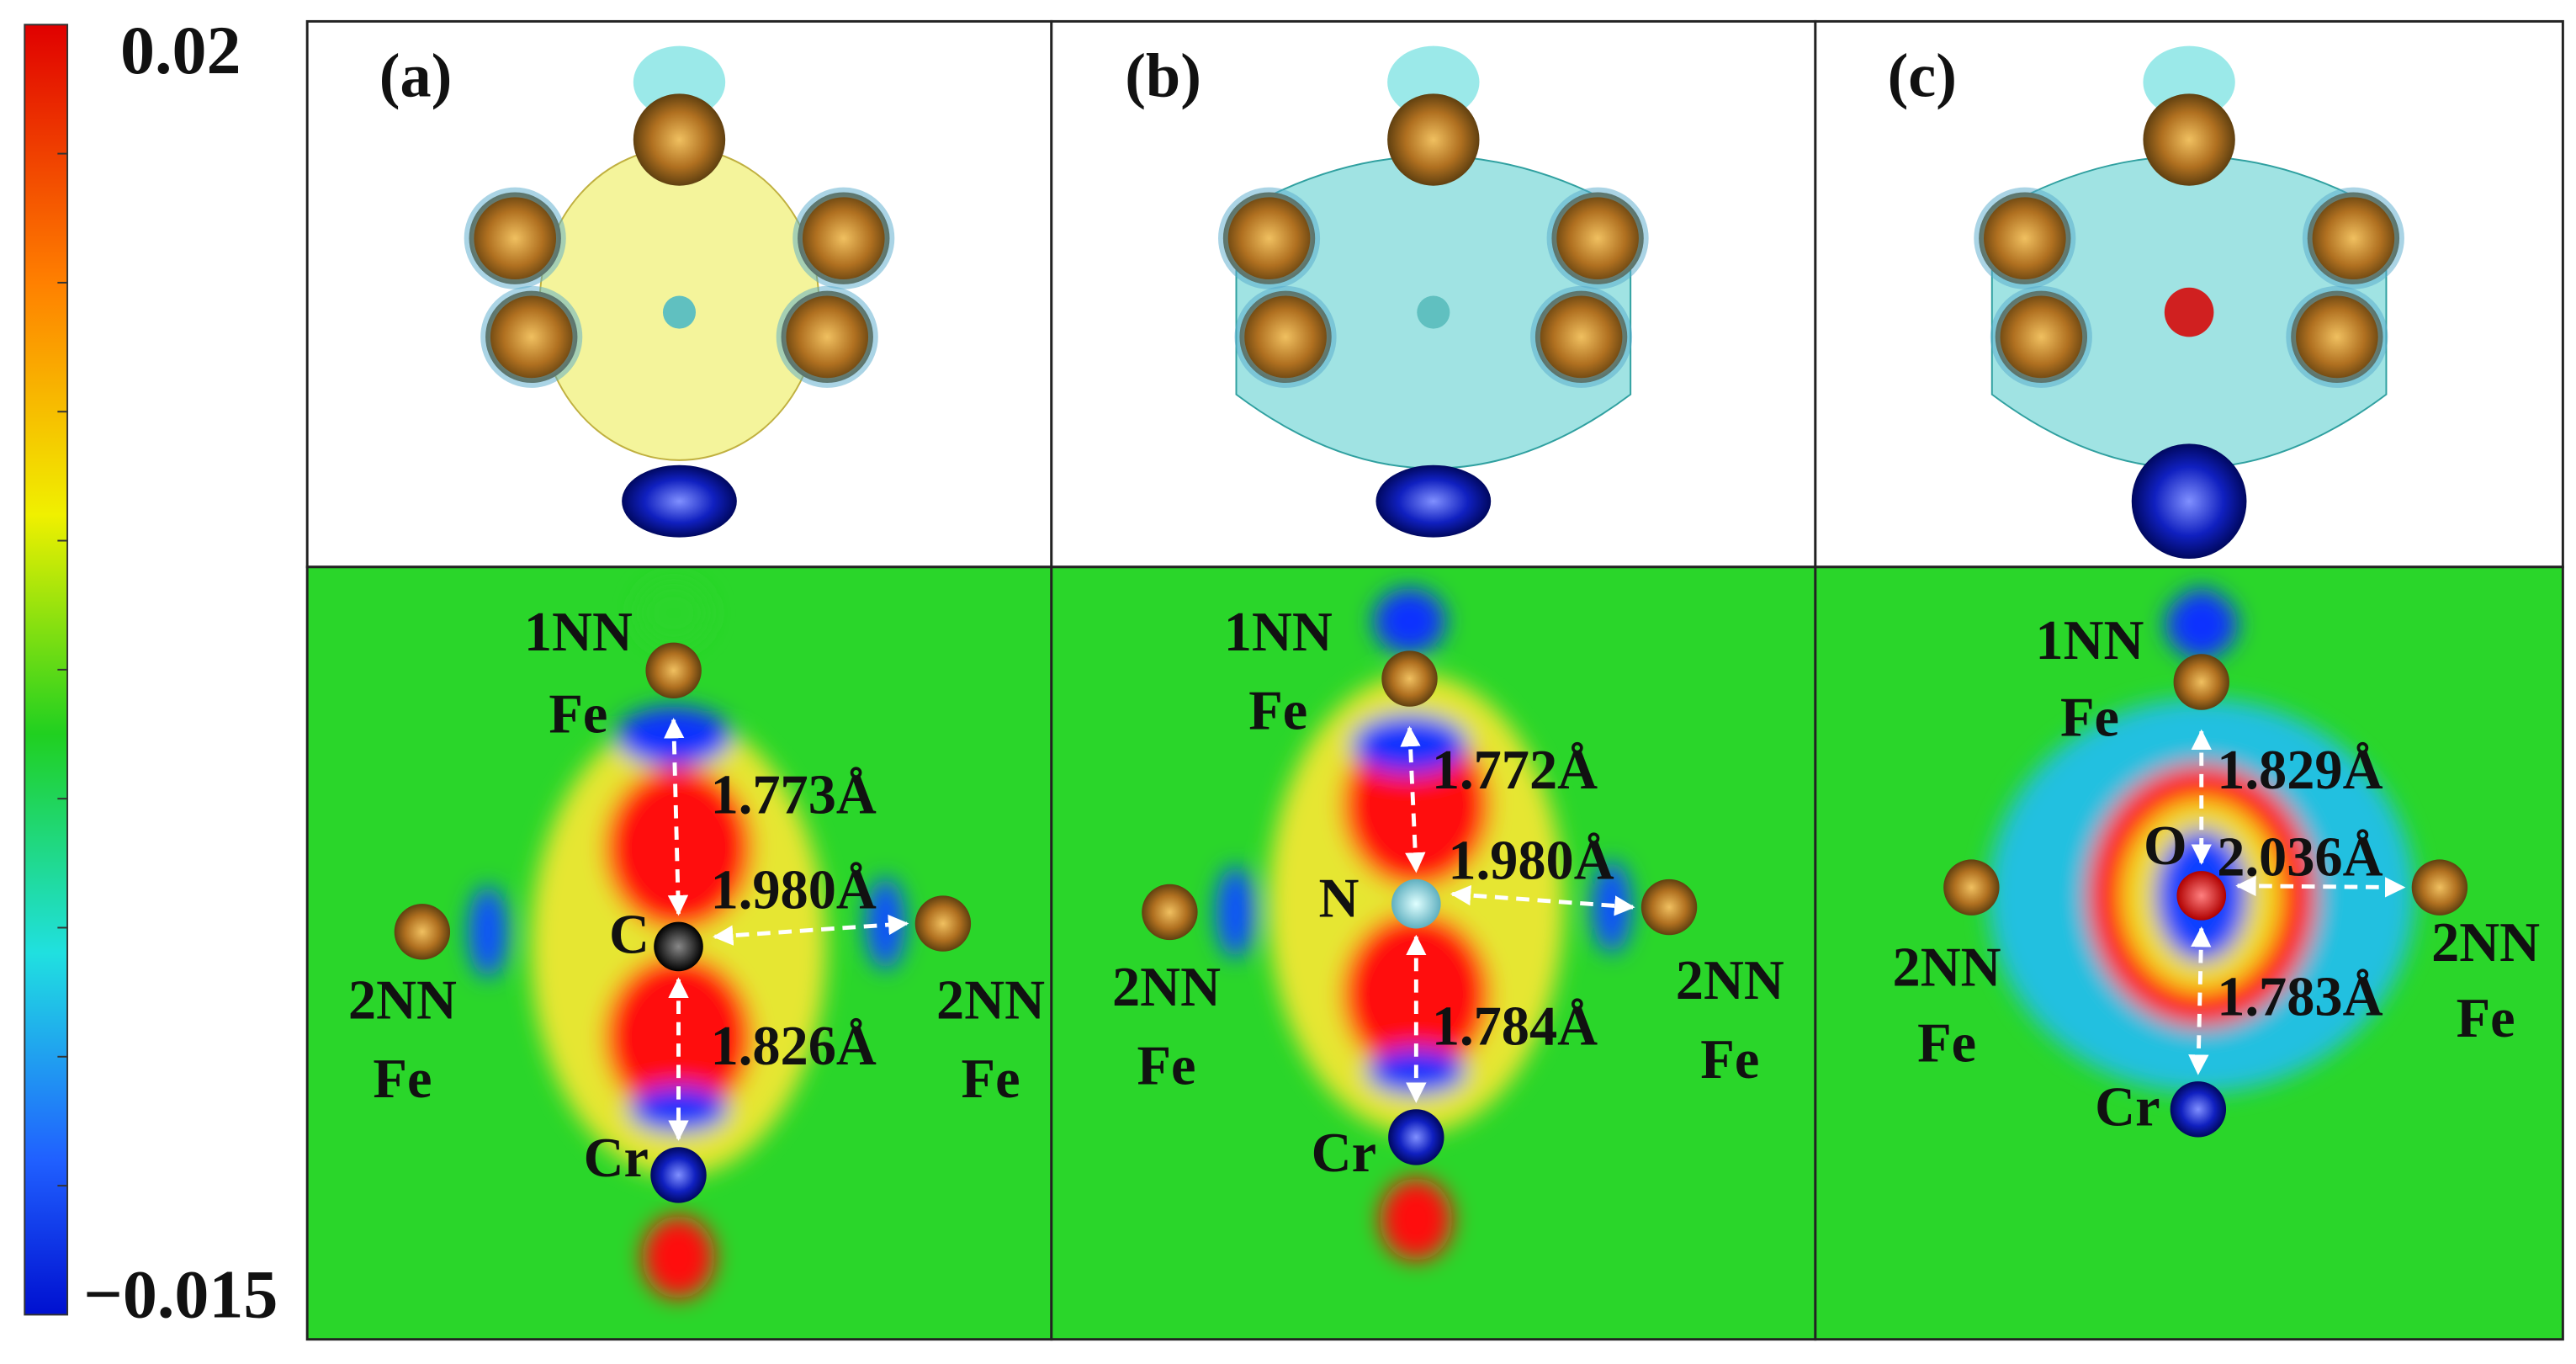 The height and width of the screenshot is (1364, 2576). Describe the element at coordinates (1339, 899) in the screenshot. I see `atom-label: N` at that location.